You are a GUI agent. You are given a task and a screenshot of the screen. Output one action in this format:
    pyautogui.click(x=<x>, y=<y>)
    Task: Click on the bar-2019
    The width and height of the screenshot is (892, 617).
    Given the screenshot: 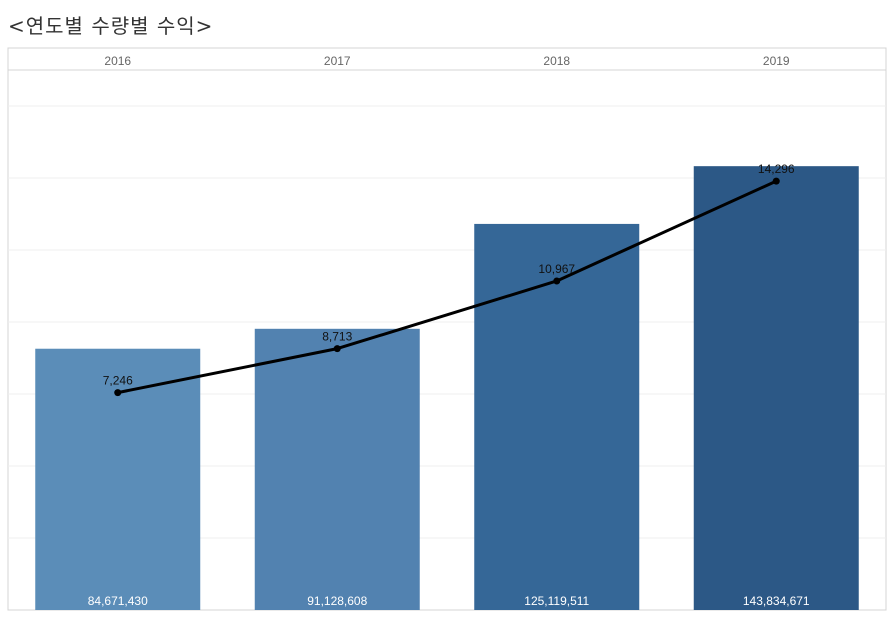 What is the action you would take?
    pyautogui.click(x=776, y=388)
    